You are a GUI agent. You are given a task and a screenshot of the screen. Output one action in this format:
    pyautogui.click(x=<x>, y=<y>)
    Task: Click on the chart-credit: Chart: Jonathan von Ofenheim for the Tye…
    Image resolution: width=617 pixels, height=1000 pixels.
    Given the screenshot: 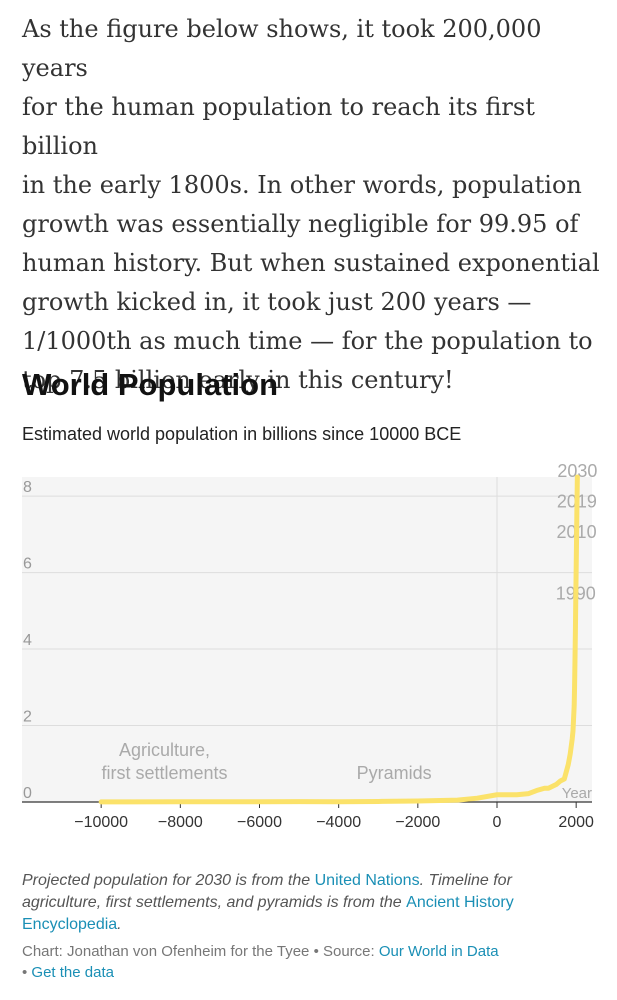 What is the action you would take?
    pyautogui.click(x=302, y=962)
    